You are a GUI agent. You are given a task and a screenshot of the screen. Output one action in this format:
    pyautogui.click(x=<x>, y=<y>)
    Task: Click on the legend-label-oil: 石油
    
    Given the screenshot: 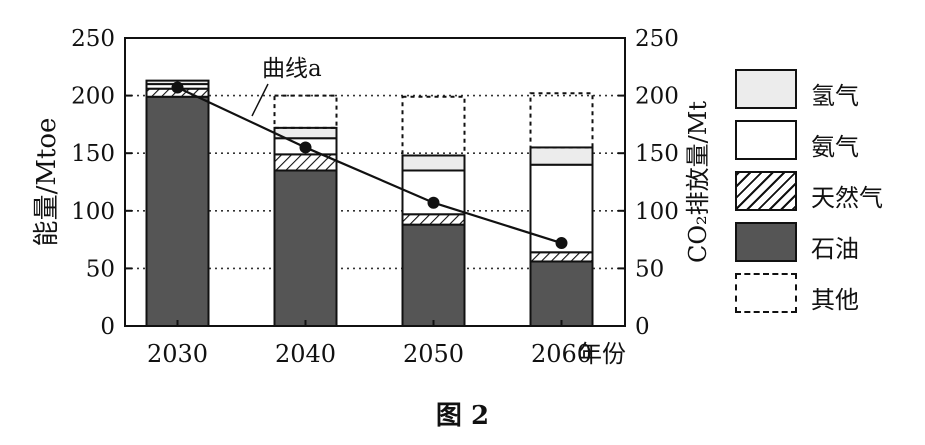 What is the action you would take?
    pyautogui.click(x=835, y=249)
    